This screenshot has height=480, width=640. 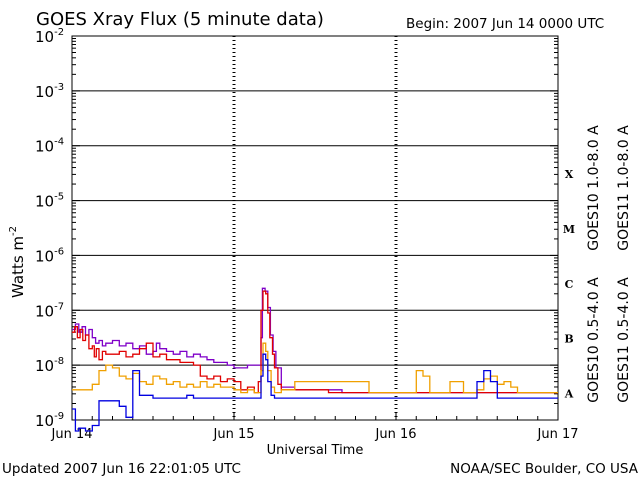 What do you see at coordinates (49, 310) in the screenshot?
I see `y-tick-label: 10⁻⁷` at bounding box center [49, 310].